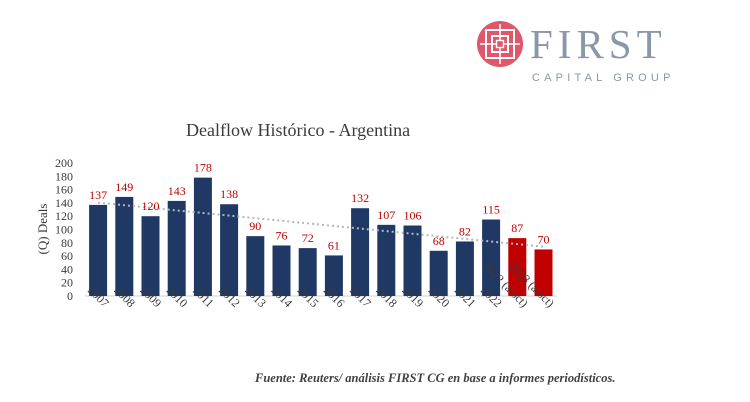 The height and width of the screenshot is (402, 750). Describe the element at coordinates (229, 296) in the screenshot. I see `x-tick-label: 2012` at that location.